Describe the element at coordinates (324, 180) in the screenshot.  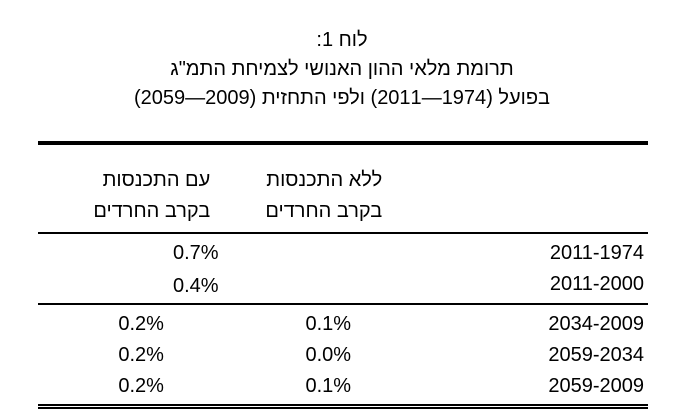
I see `header-line: ללא התכנסות` at that location.